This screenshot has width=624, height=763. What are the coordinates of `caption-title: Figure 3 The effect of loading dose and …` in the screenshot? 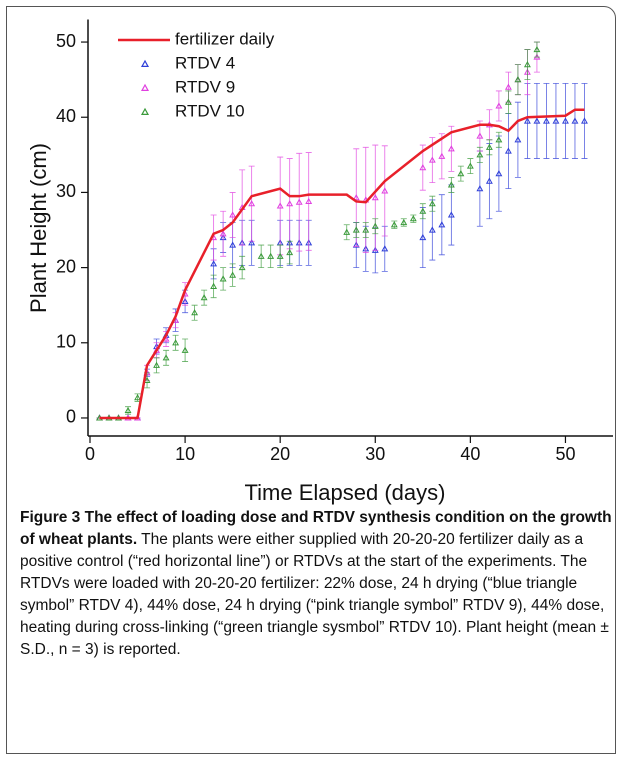 It's located at (316, 528).